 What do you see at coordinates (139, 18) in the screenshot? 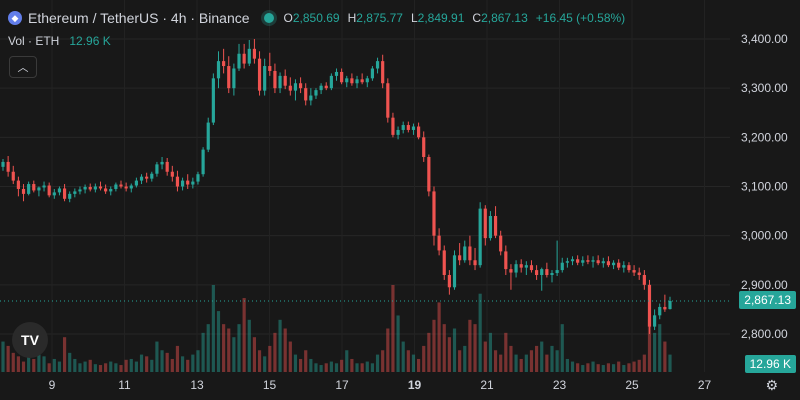
I see `symbol-title: Ethereum / TetherUS · 4h · Binance` at bounding box center [139, 18].